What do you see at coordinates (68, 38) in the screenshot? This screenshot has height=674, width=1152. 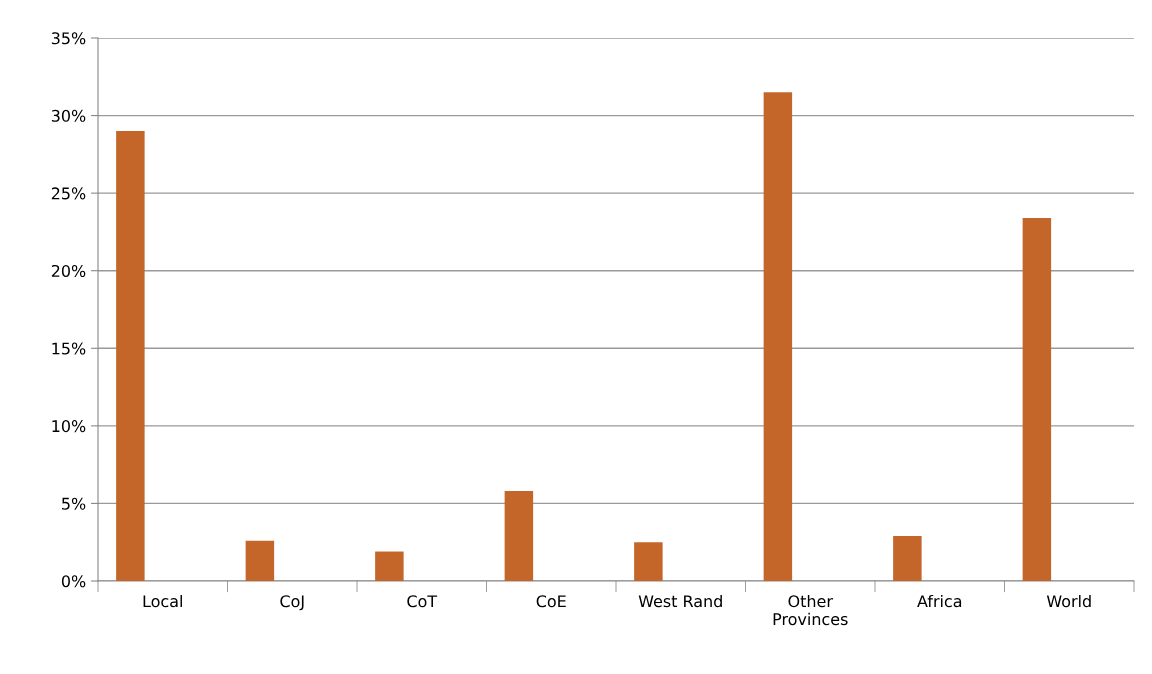 I see `y-tick-label: 35%` at bounding box center [68, 38].